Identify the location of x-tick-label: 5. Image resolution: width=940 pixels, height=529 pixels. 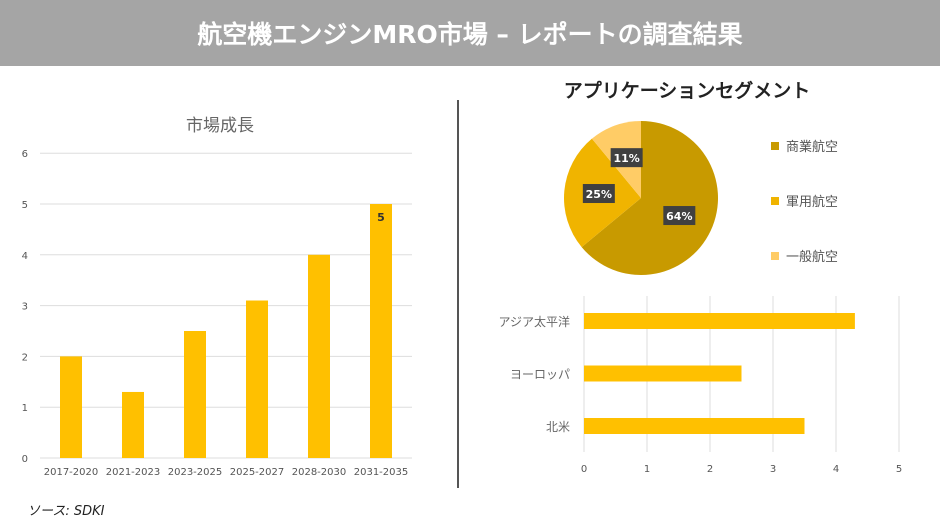
(899, 469).